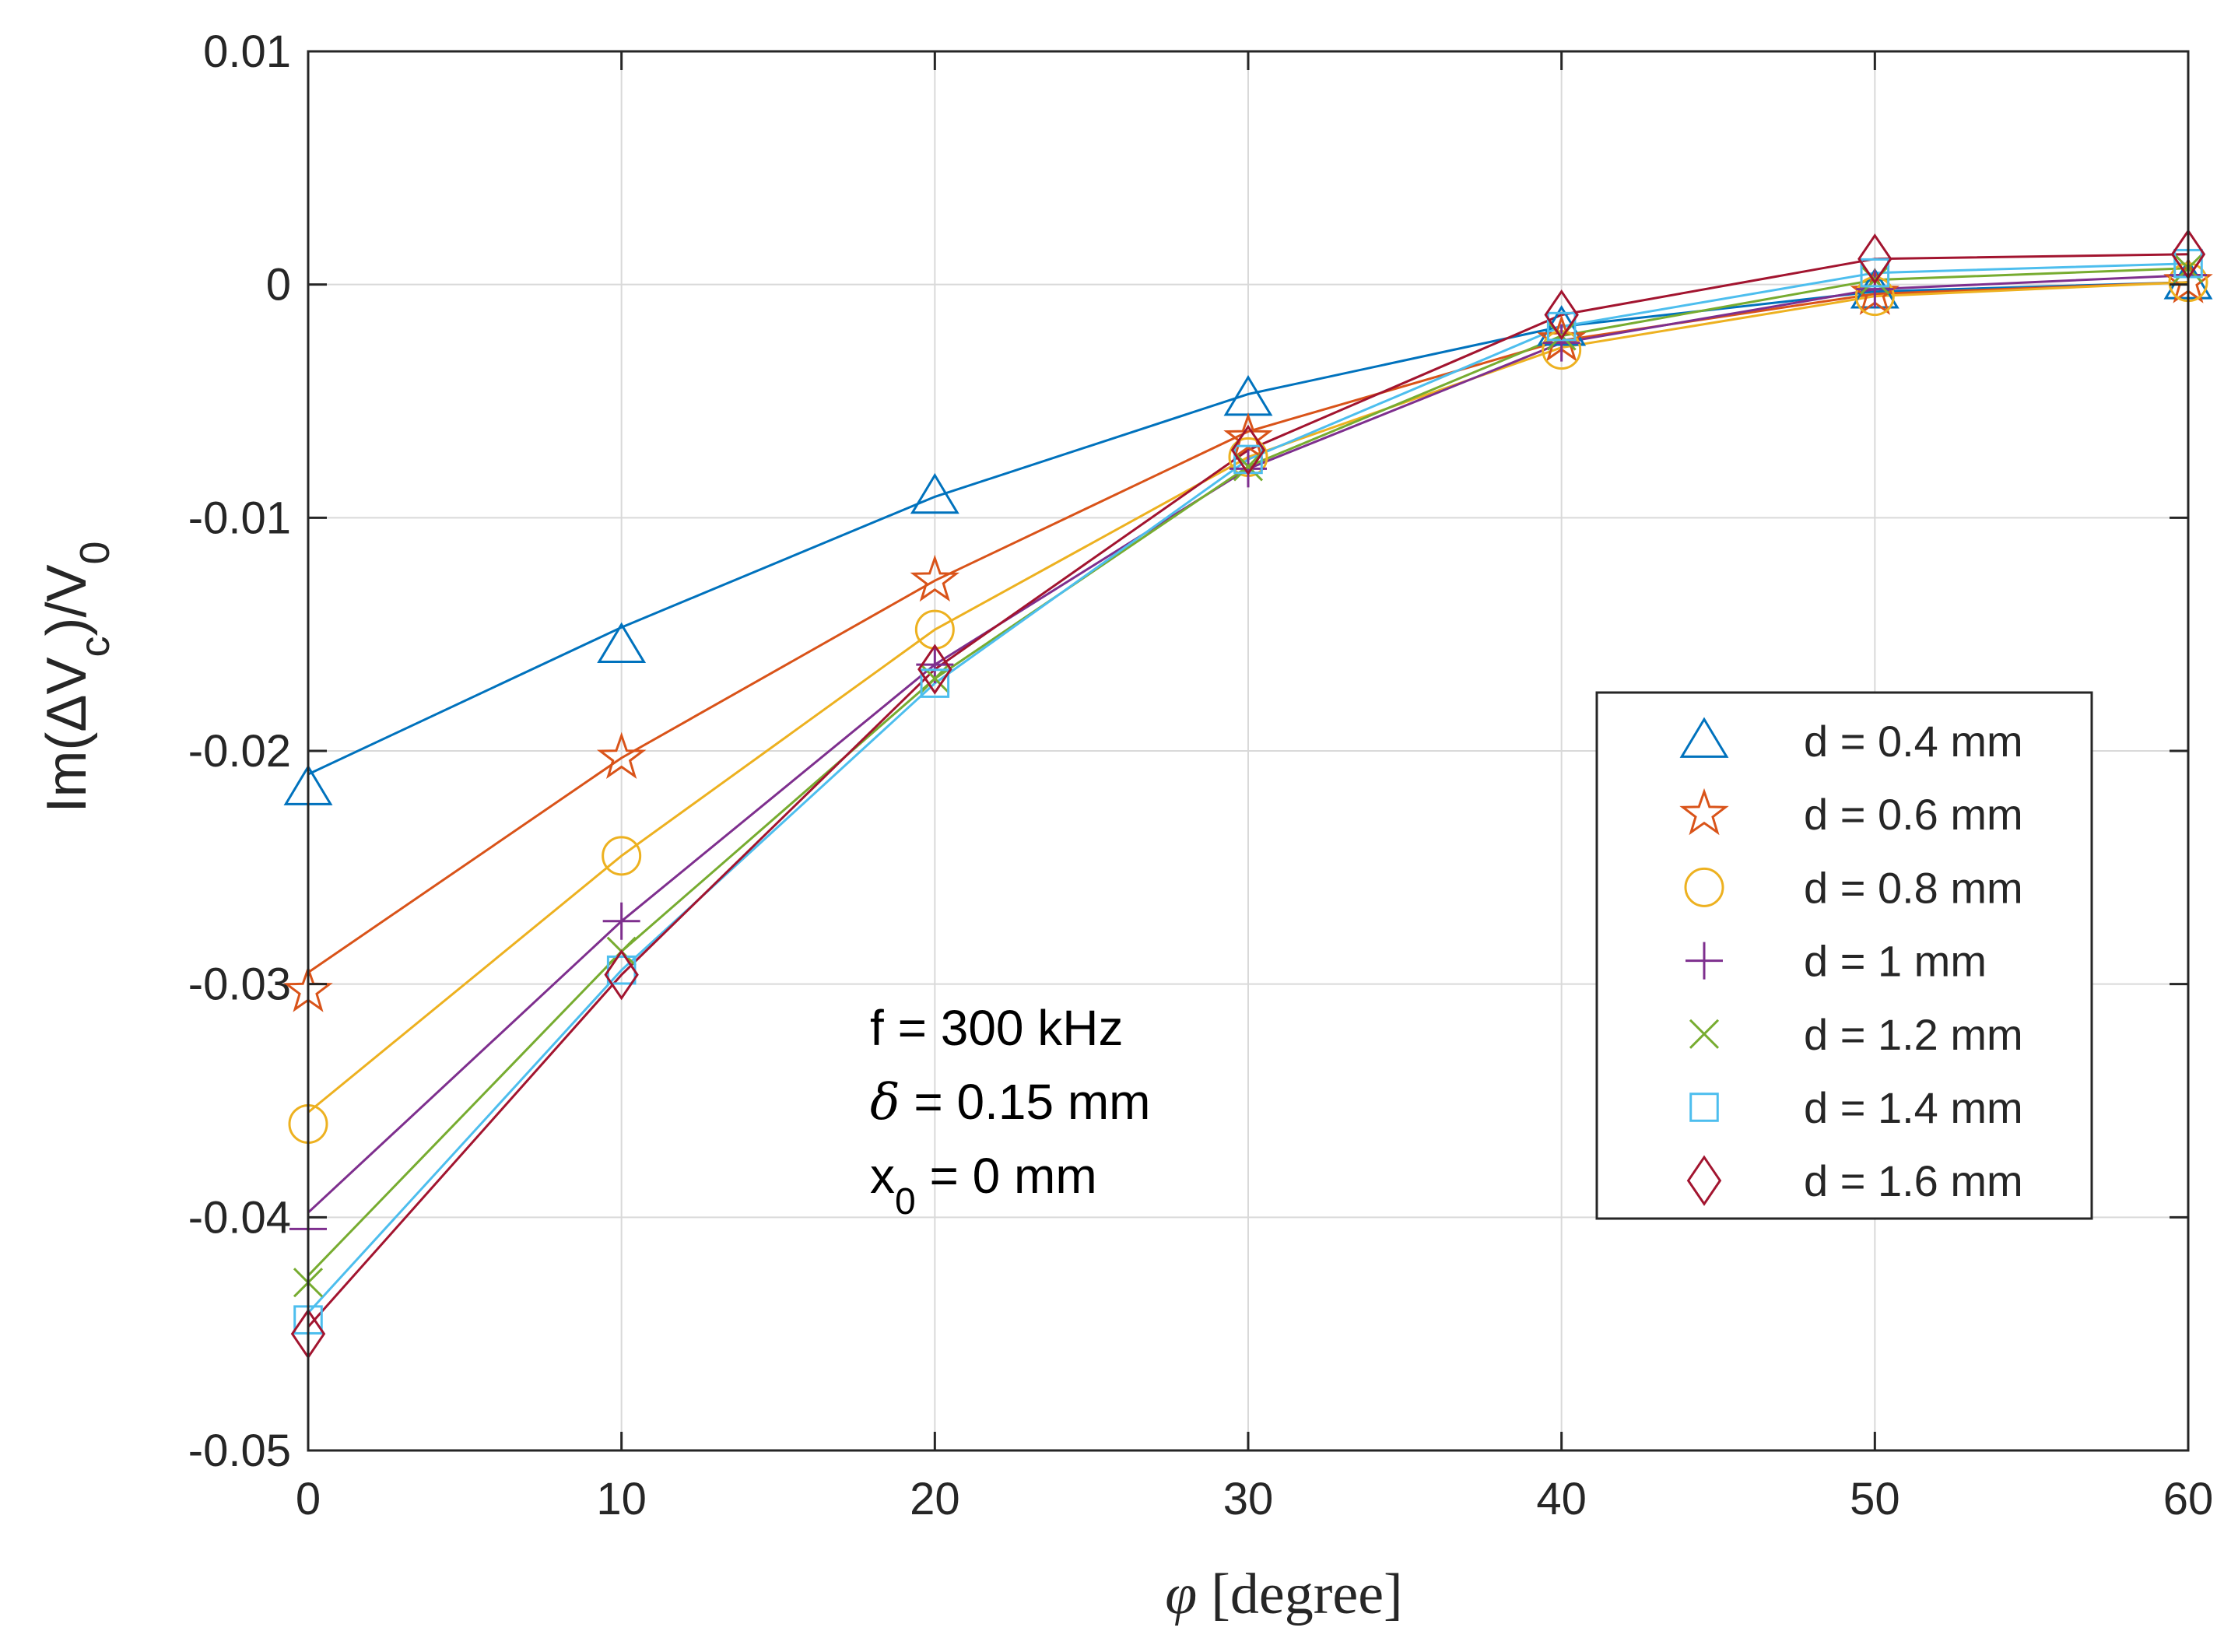  I want to click on annotation-x-value: = 0 mm, so click(1006, 1176).